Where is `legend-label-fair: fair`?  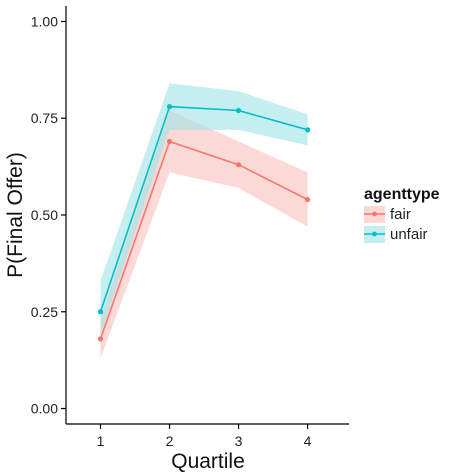 legend-label-fair: fair is located at coordinates (400, 214).